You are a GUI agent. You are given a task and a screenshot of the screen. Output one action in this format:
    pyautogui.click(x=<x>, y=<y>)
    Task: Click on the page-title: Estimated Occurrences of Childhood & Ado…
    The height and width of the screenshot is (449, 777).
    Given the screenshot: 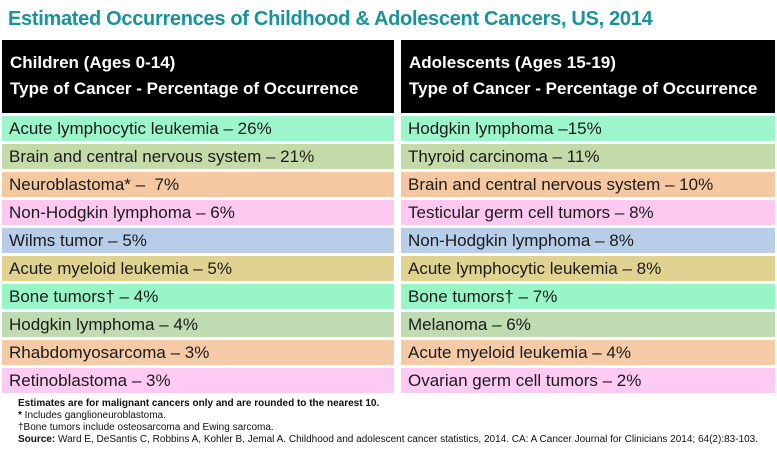 What is the action you would take?
    pyautogui.click(x=330, y=19)
    